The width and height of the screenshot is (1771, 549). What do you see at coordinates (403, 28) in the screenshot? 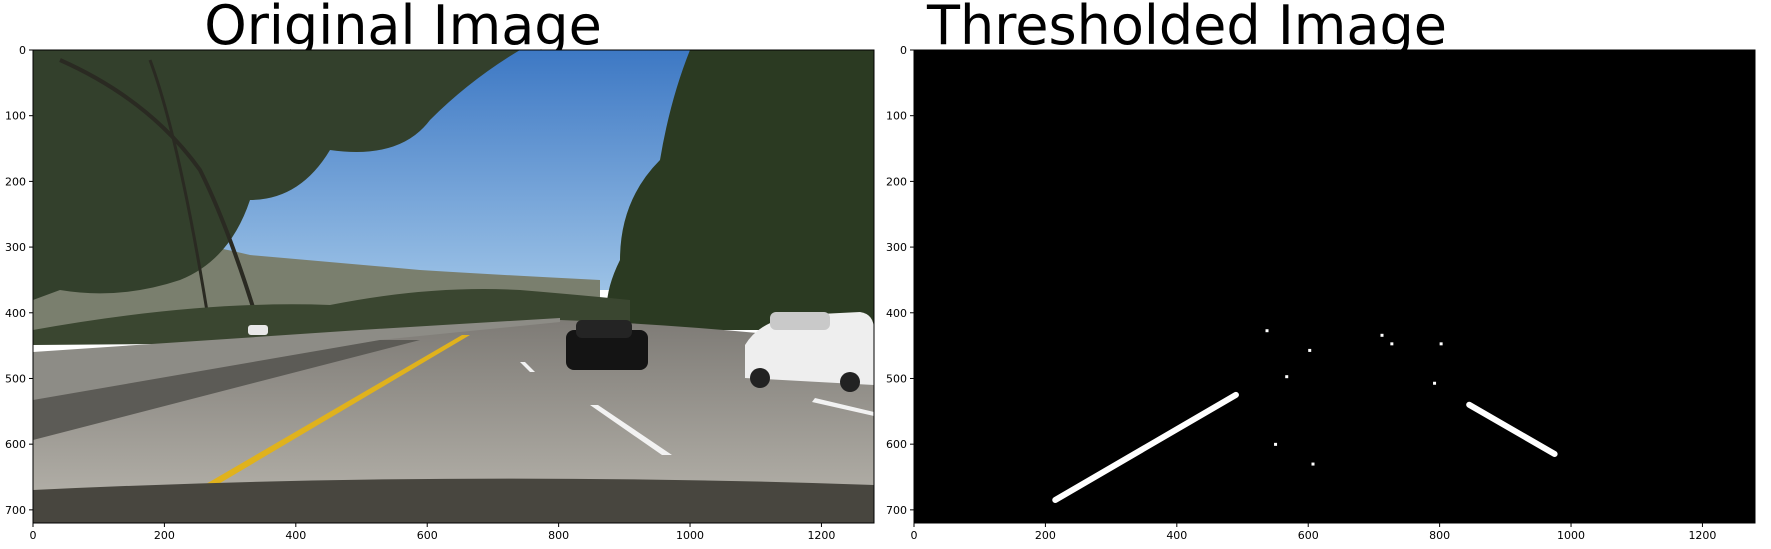
I see `left-panel-title: Original Image` at bounding box center [403, 28].